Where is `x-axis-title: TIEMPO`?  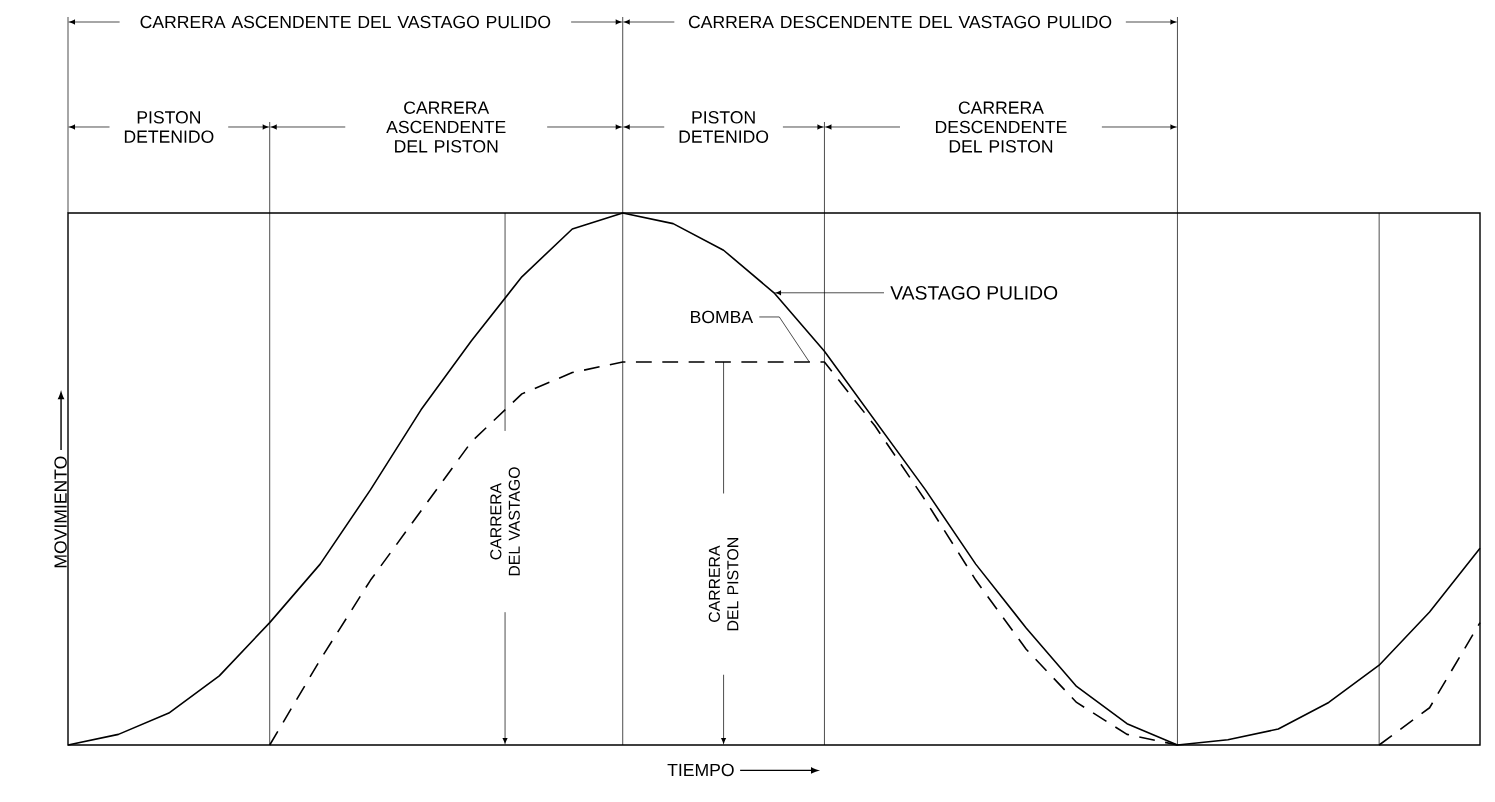
x-axis-title: TIEMPO is located at coordinates (700, 770).